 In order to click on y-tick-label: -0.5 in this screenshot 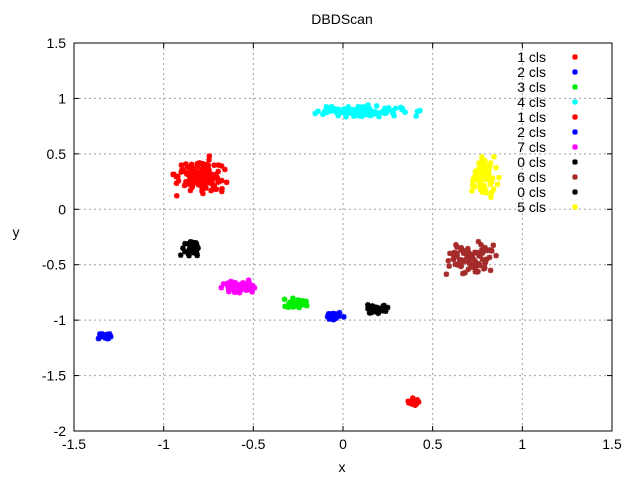, I will do `click(54, 265)`.